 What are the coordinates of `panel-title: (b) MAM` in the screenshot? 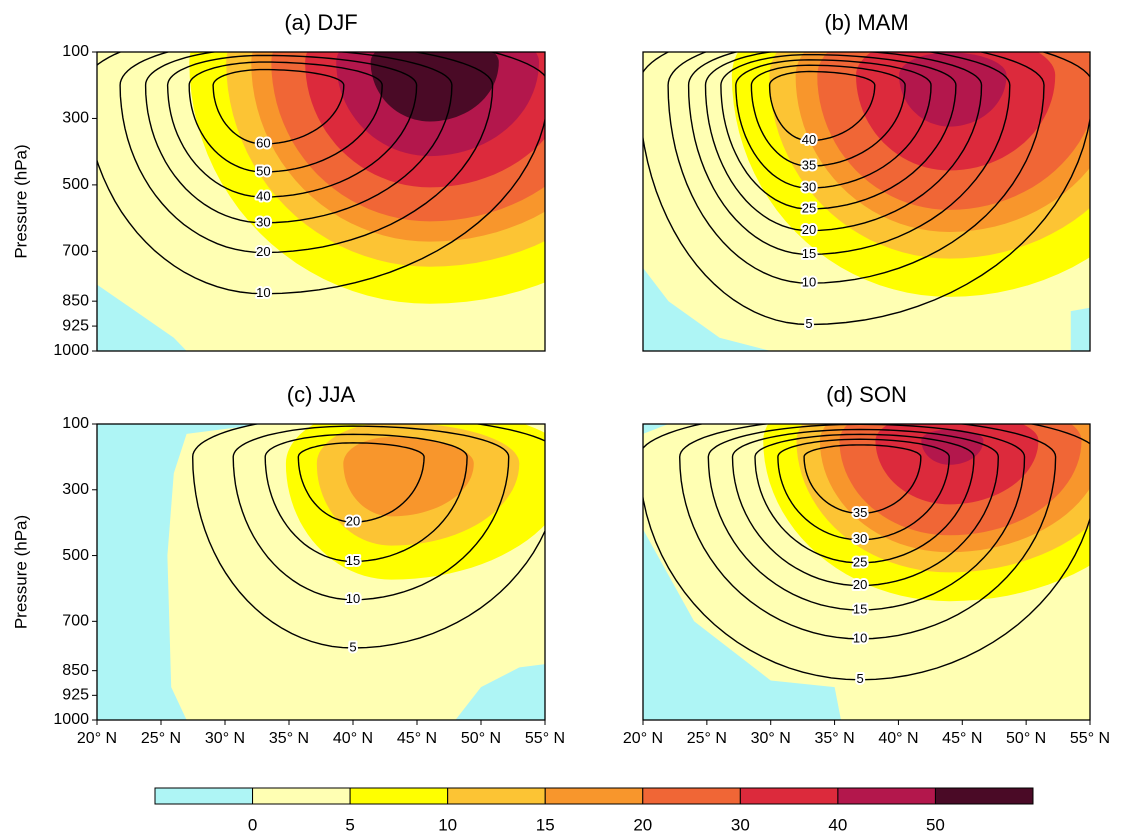 It's located at (866, 22).